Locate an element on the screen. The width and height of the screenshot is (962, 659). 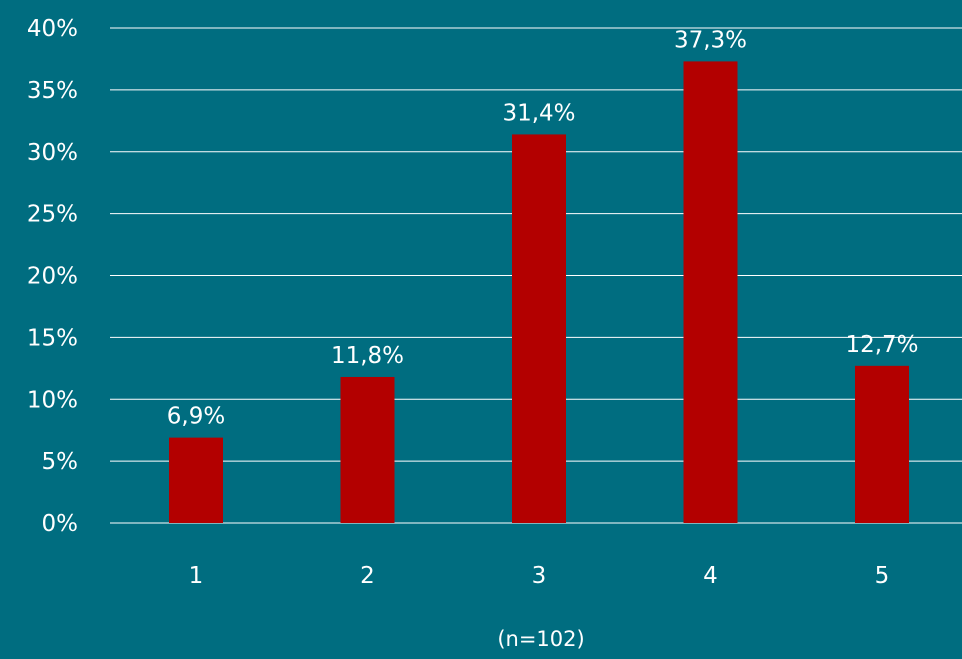
y-tick-label: 10% is located at coordinates (52, 400).